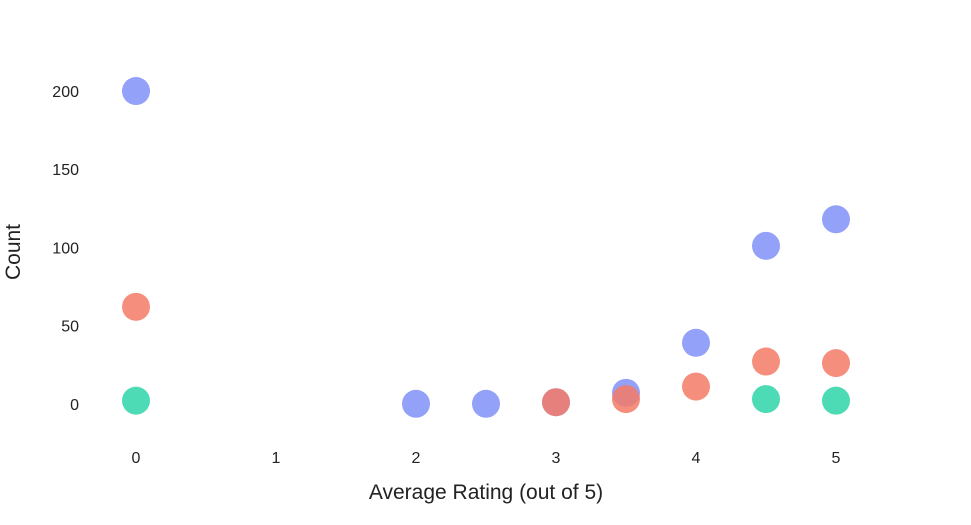 Image resolution: width=971 pixels, height=525 pixels. I want to click on x-tick-label: 2, so click(416, 458).